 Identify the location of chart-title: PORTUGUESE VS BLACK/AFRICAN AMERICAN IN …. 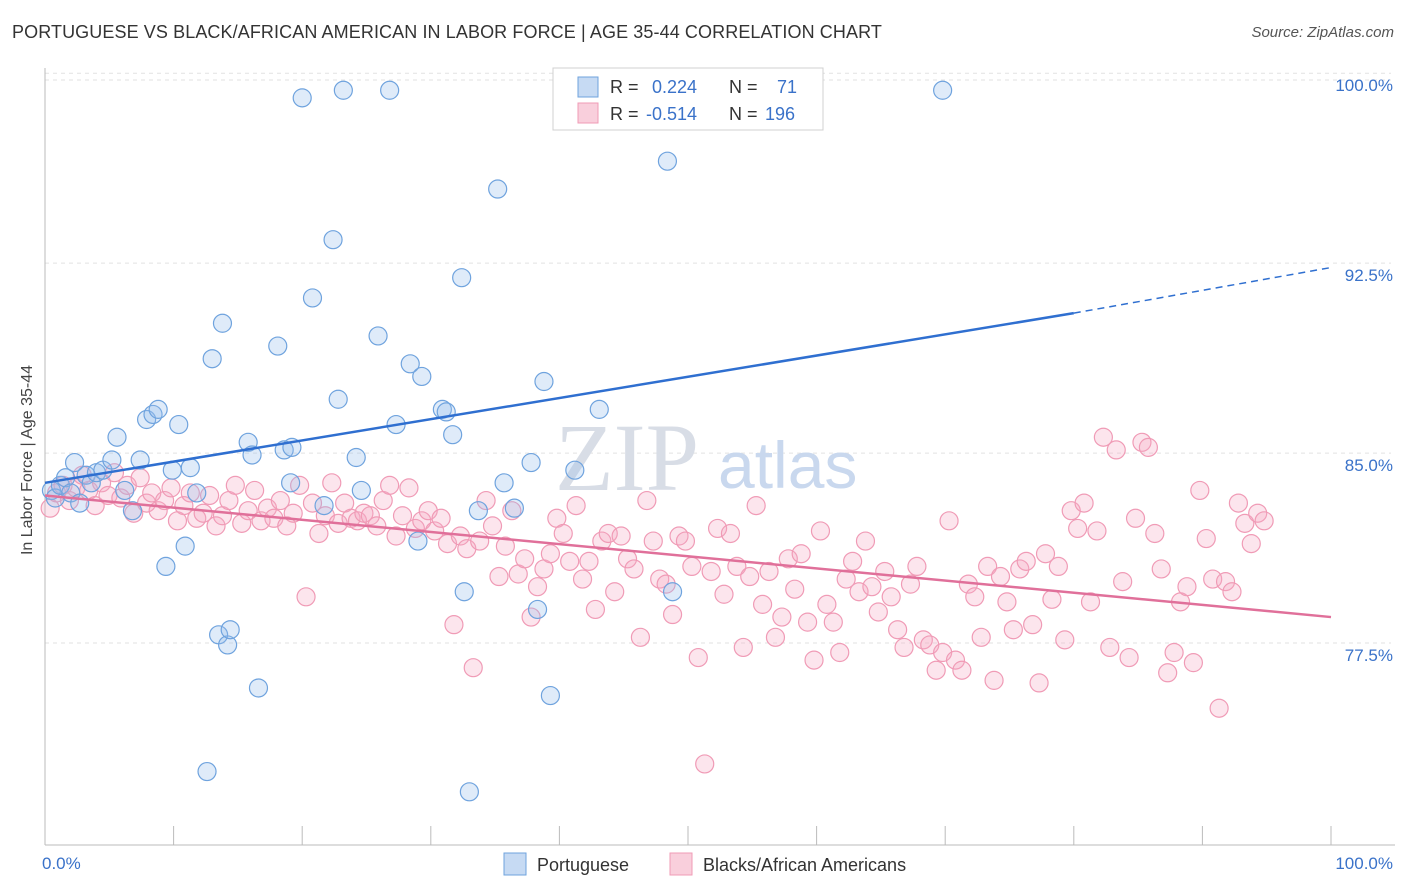
(447, 32).